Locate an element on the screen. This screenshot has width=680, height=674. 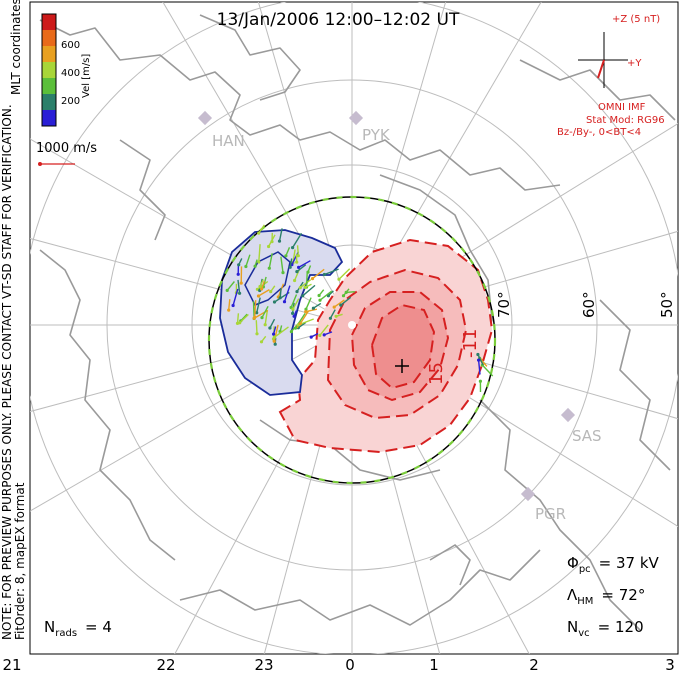
svg-text:Φpc= 37 kV: Φpc = 37 kV is located at coordinates (613, 564).